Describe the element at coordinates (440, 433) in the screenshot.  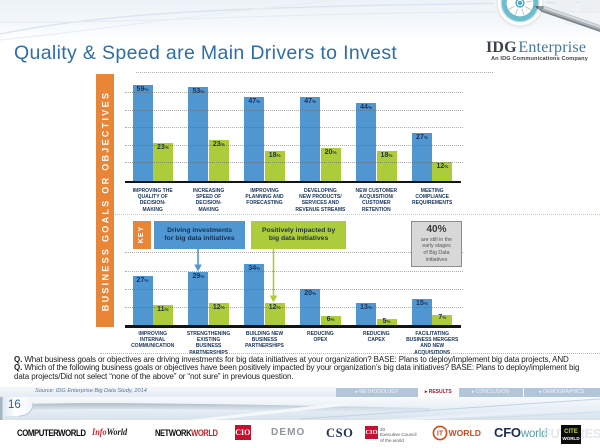
I see `svg-text: IT` at that location.